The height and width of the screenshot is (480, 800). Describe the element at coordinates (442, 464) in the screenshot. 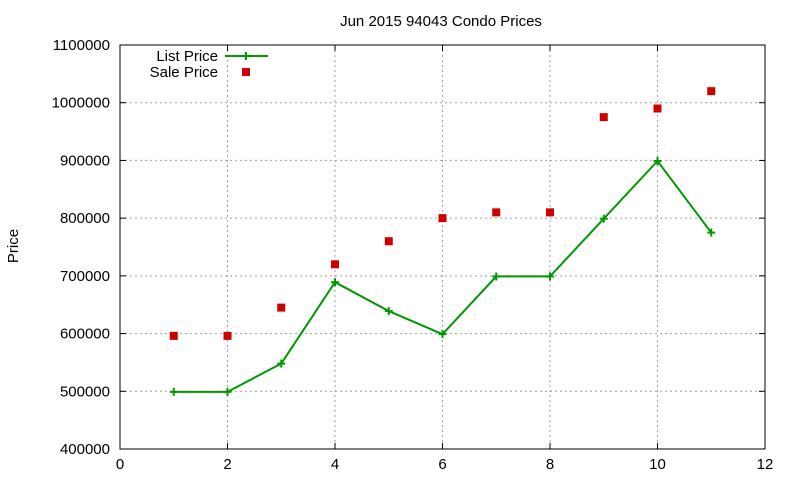

I see `x-tick-label: 6` at that location.